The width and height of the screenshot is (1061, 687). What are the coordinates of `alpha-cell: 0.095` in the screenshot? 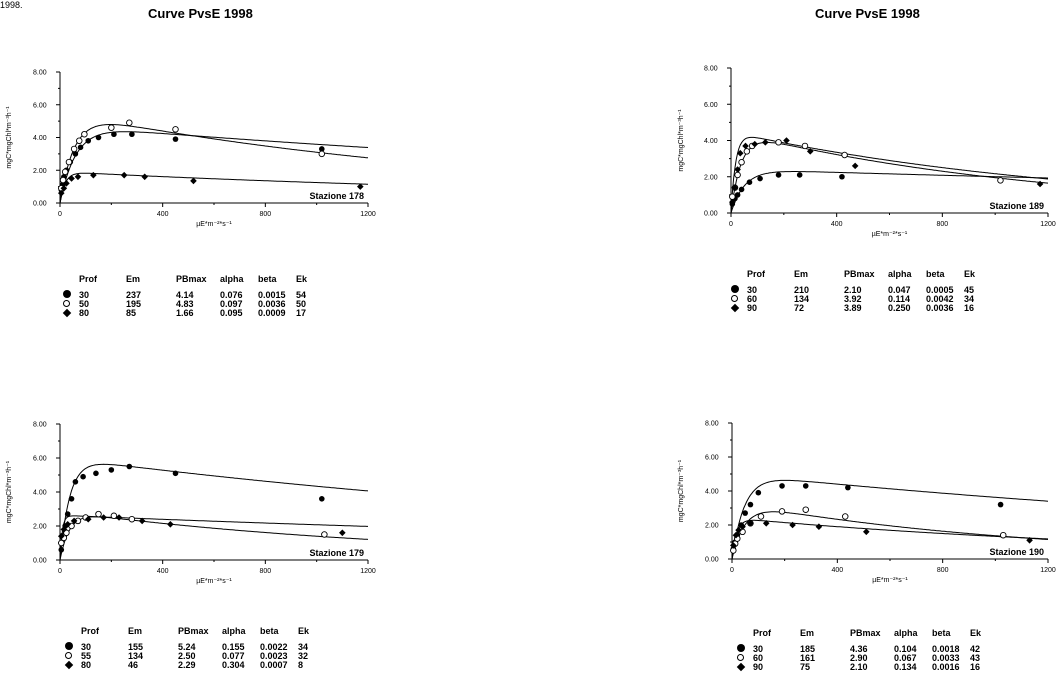 It's located at (231, 313).